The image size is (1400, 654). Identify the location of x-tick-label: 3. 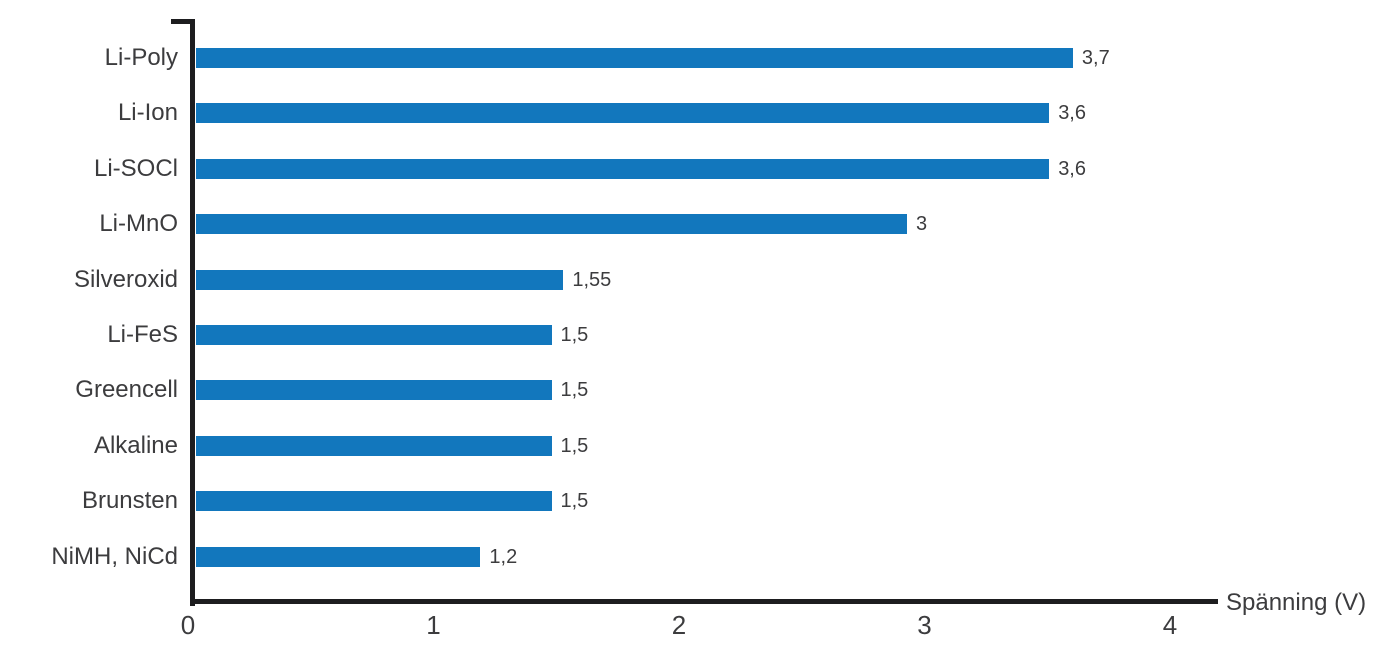
(924, 625).